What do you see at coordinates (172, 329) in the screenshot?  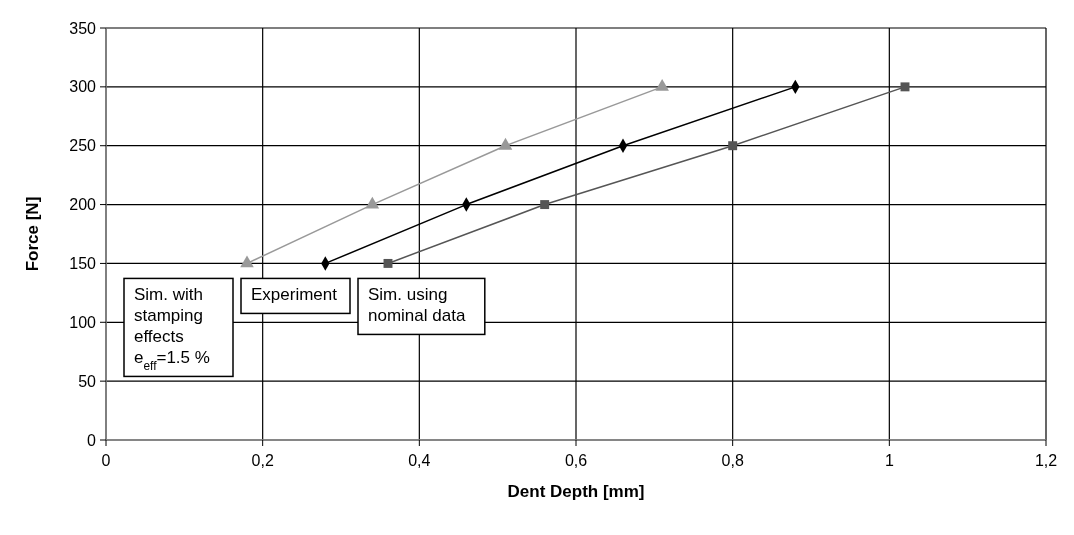 I see `text: Sim. with stamping effects e$_{eff}$=1.5 %` at bounding box center [172, 329].